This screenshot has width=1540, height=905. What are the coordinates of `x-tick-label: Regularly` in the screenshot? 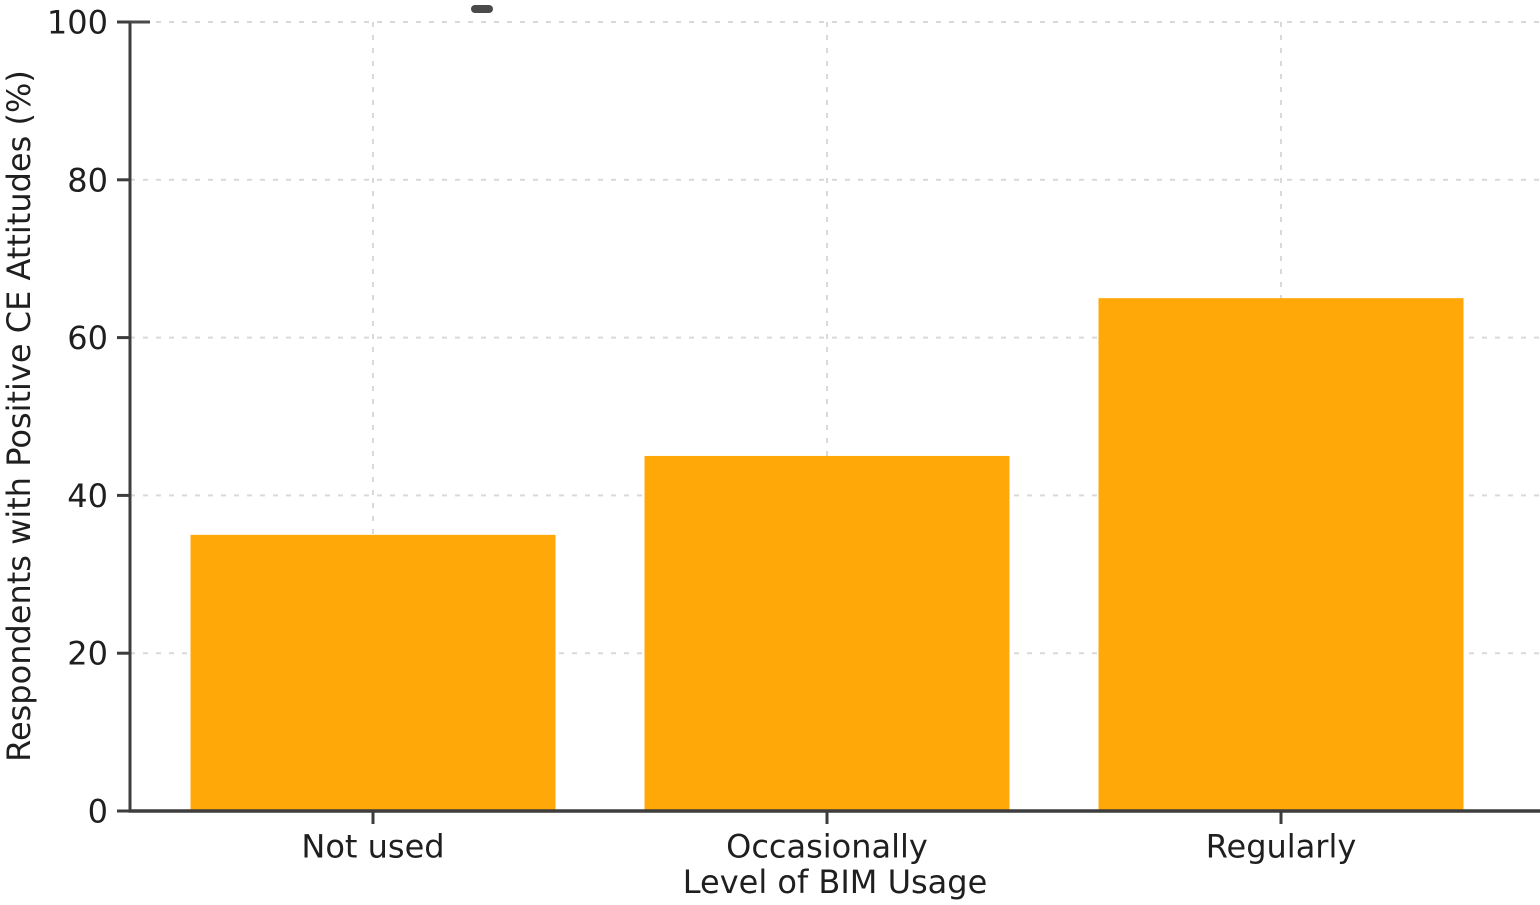 It's located at (1281, 847).